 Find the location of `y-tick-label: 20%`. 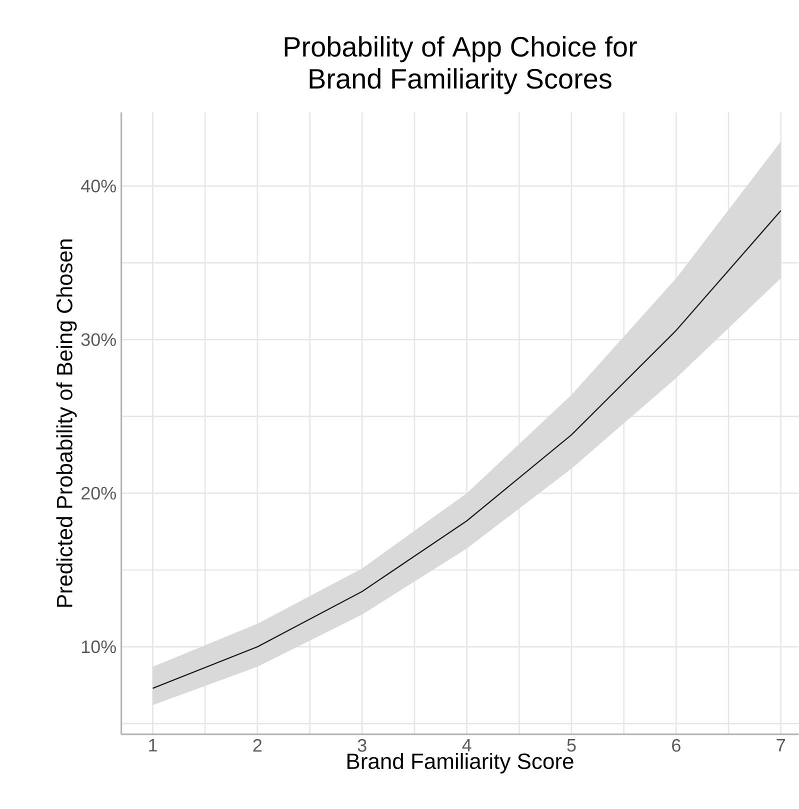

y-tick-label: 20% is located at coordinates (98, 493).